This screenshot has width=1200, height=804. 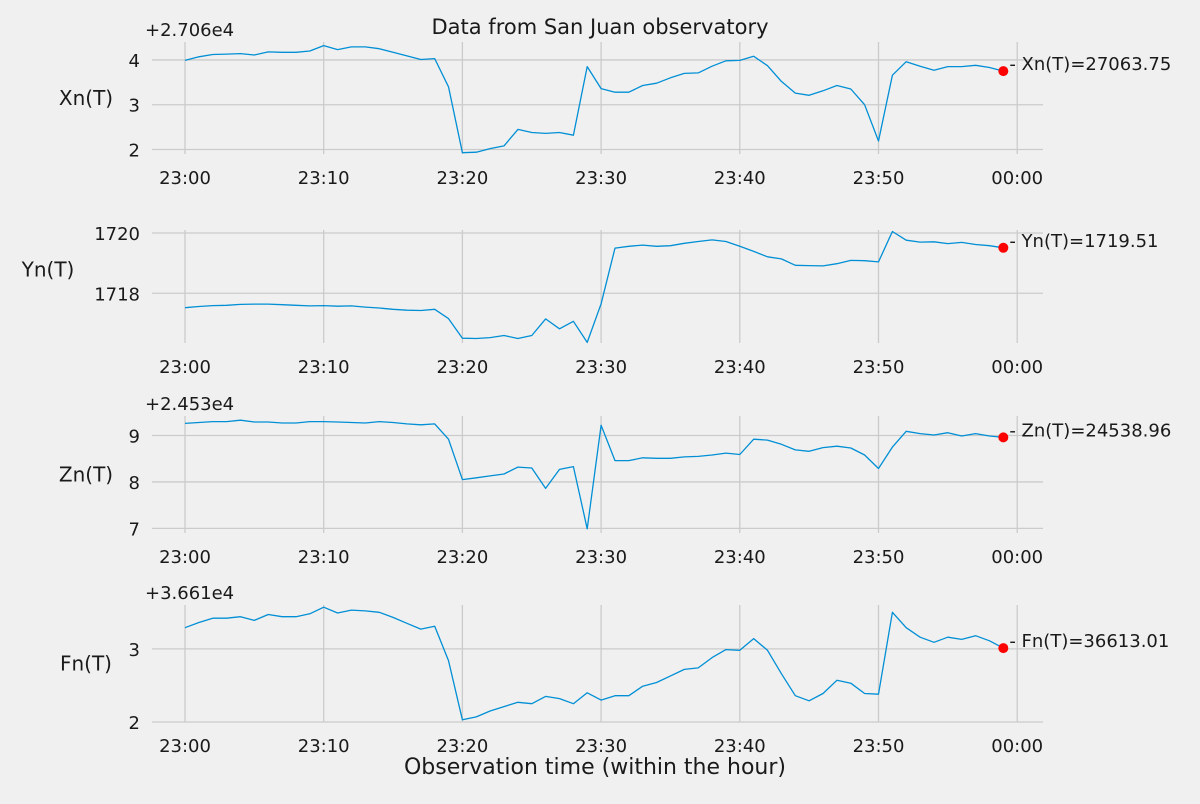 What do you see at coordinates (189, 30) in the screenshot?
I see `y-offset-label: +2.706e4` at bounding box center [189, 30].